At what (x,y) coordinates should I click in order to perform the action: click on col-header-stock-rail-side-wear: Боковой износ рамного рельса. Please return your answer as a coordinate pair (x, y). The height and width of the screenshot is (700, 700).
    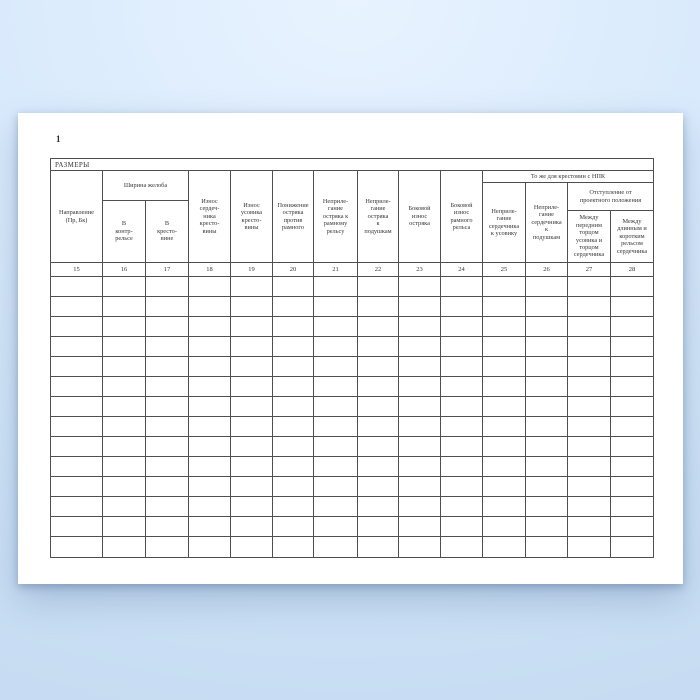
    Looking at the image, I should click on (462, 217).